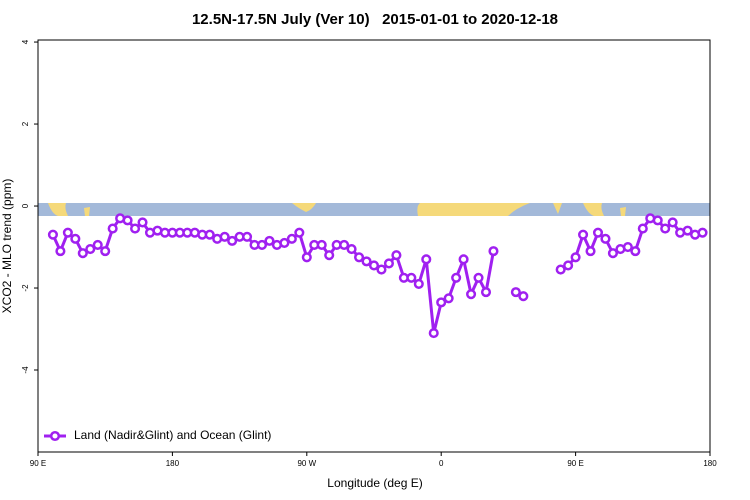 The width and height of the screenshot is (750, 500). What do you see at coordinates (374, 483) in the screenshot?
I see `x-axis-label: Longitude (deg E)` at bounding box center [374, 483].